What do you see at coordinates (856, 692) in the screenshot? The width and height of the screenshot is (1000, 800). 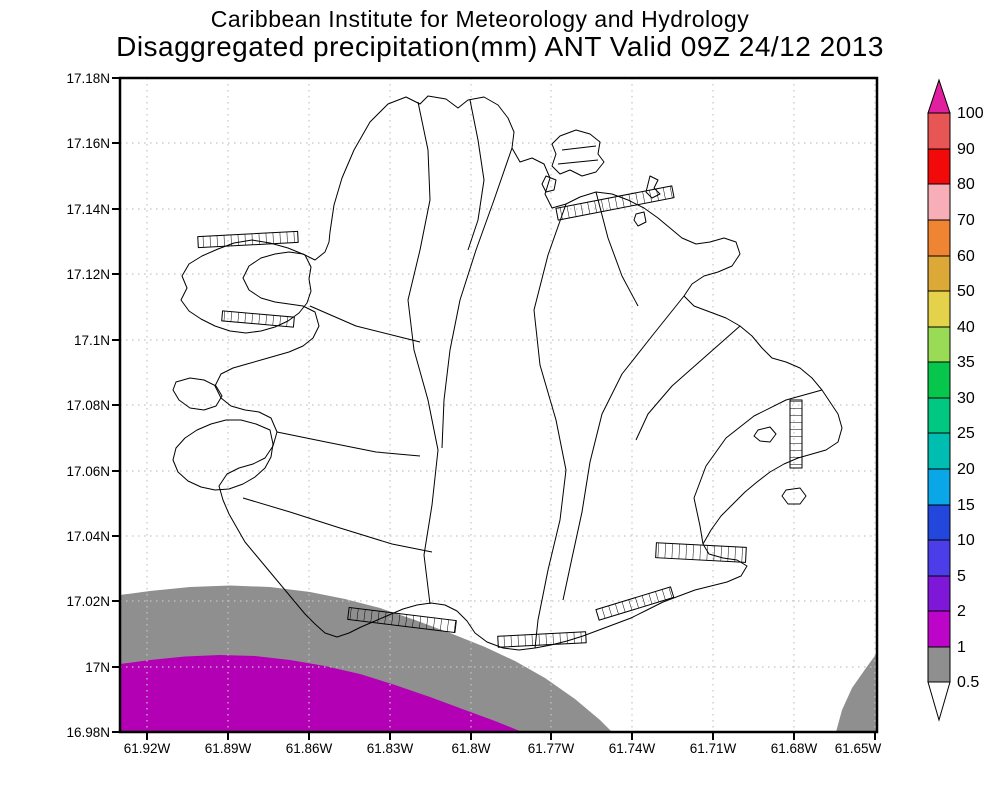 I see `shaded-area-gray-corner` at bounding box center [856, 692].